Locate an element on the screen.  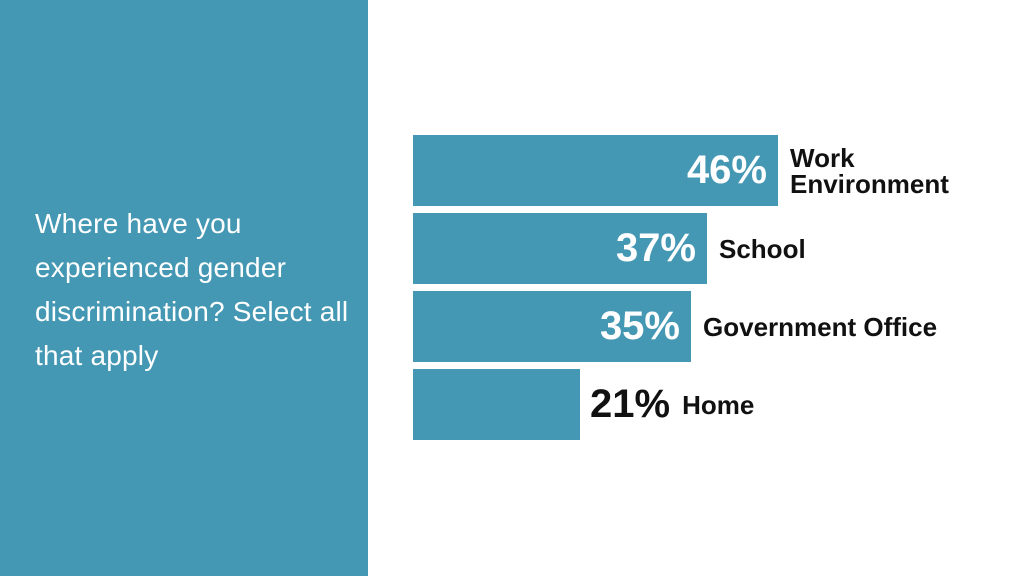
bar-category-work-environment: Work Environment is located at coordinates (869, 171).